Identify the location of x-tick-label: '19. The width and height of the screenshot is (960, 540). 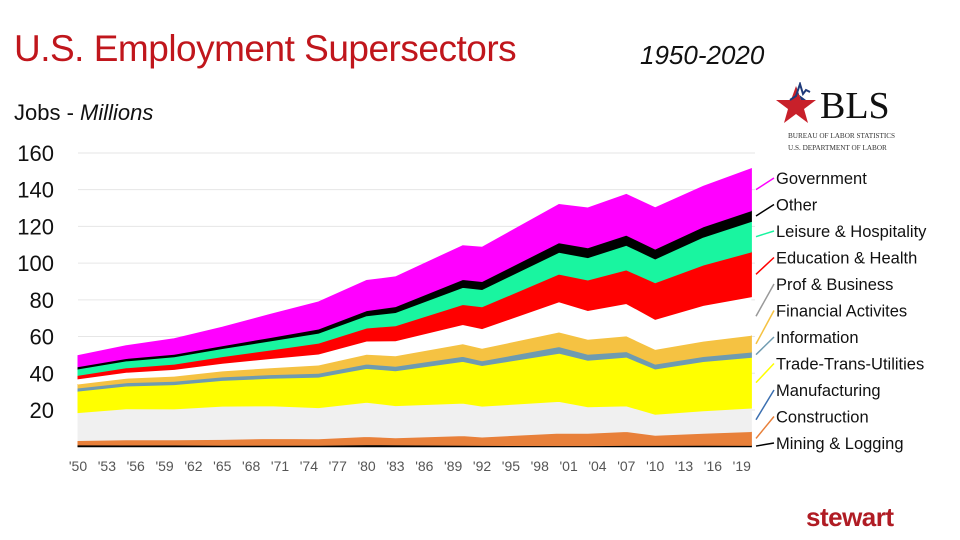
(742, 466).